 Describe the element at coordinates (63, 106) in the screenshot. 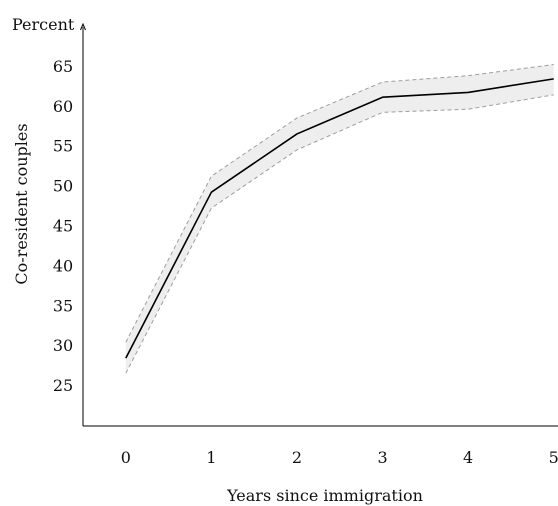

I see `y-tick-label: 60` at that location.